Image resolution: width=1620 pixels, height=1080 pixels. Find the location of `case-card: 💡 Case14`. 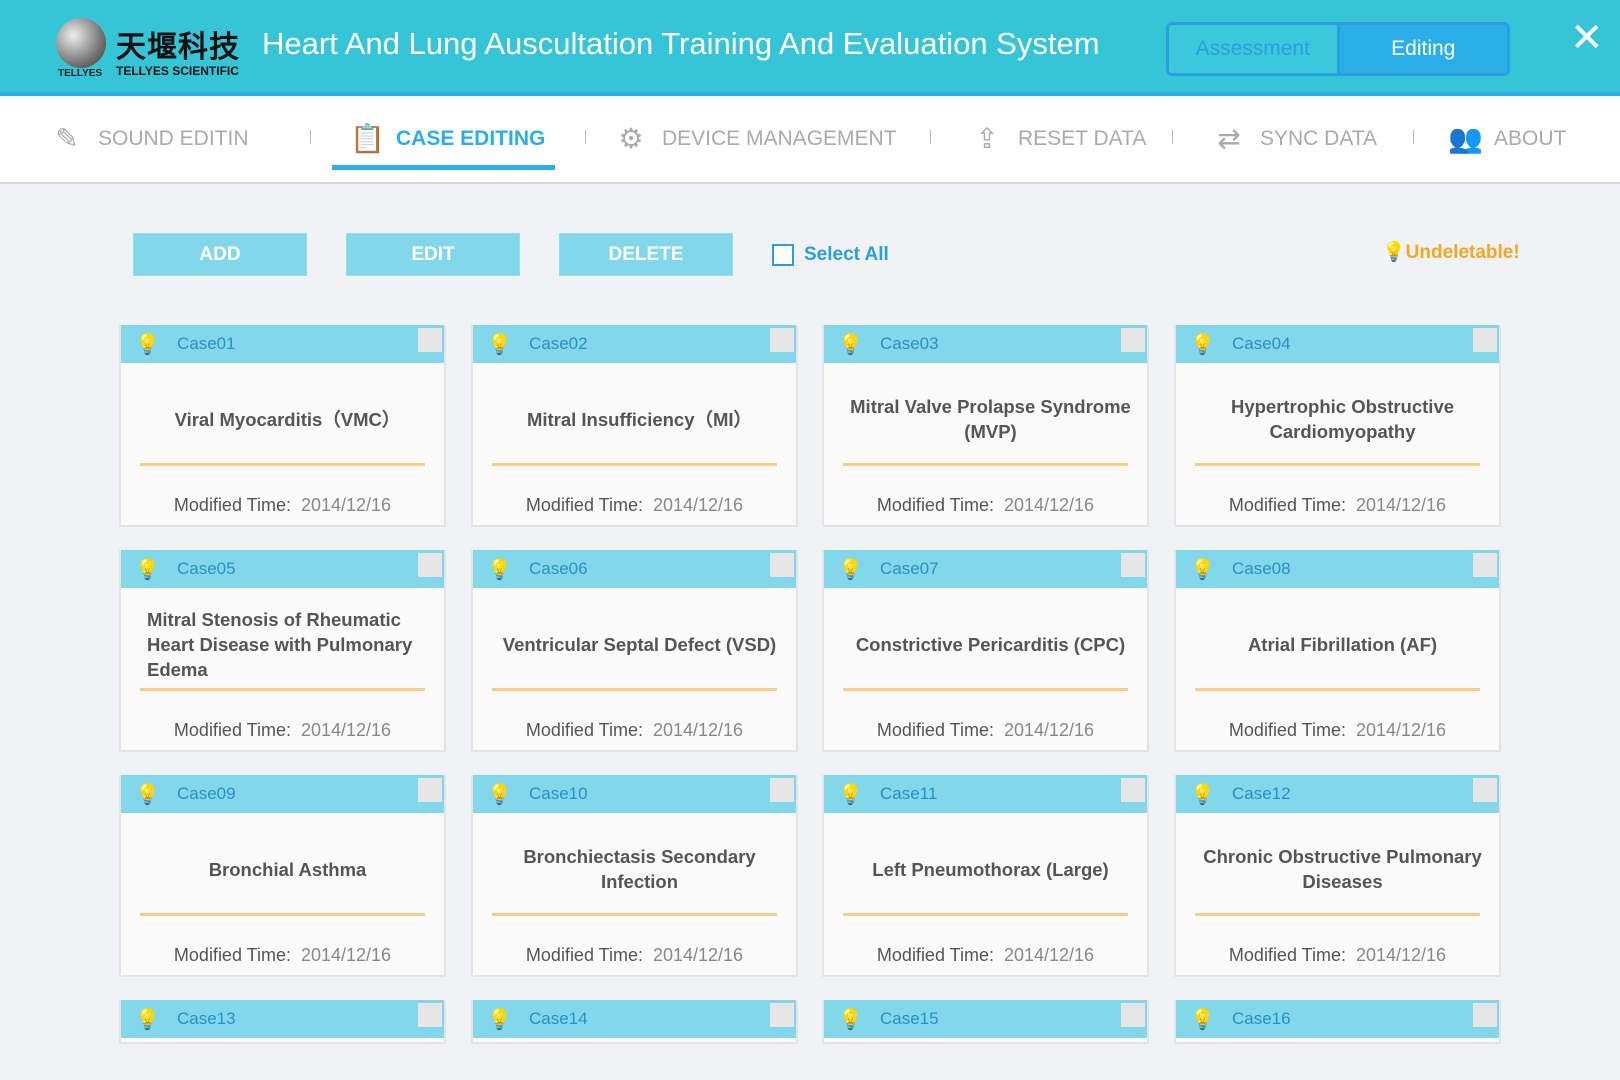

case-card: 💡 Case14 is located at coordinates (634, 1022).